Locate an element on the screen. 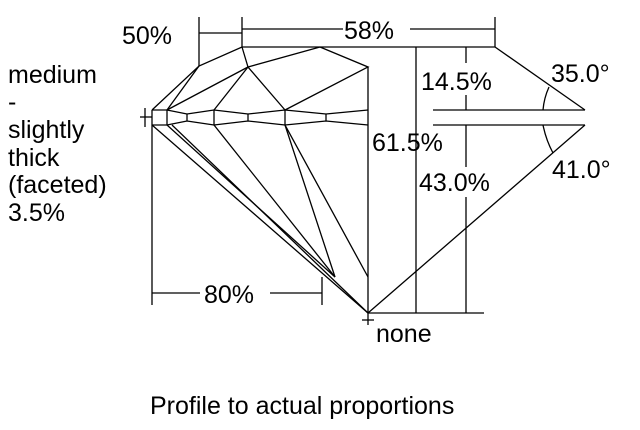 The width and height of the screenshot is (640, 430). total-depth-label: 61.5% is located at coordinates (407, 143).